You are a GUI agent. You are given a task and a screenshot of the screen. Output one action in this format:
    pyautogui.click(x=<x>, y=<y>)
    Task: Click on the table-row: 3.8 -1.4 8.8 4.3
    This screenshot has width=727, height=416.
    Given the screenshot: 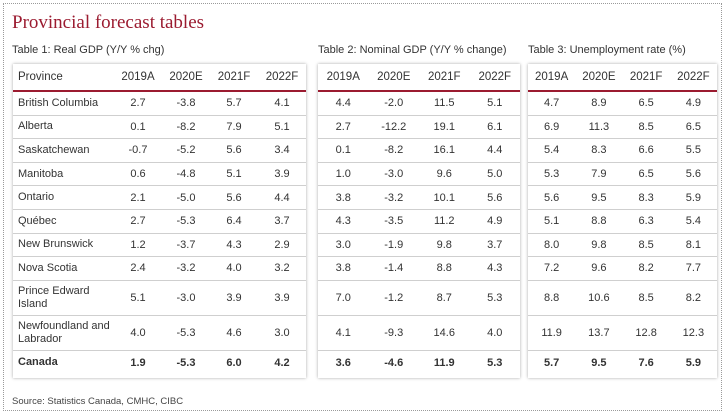 What is the action you would take?
    pyautogui.click(x=419, y=268)
    